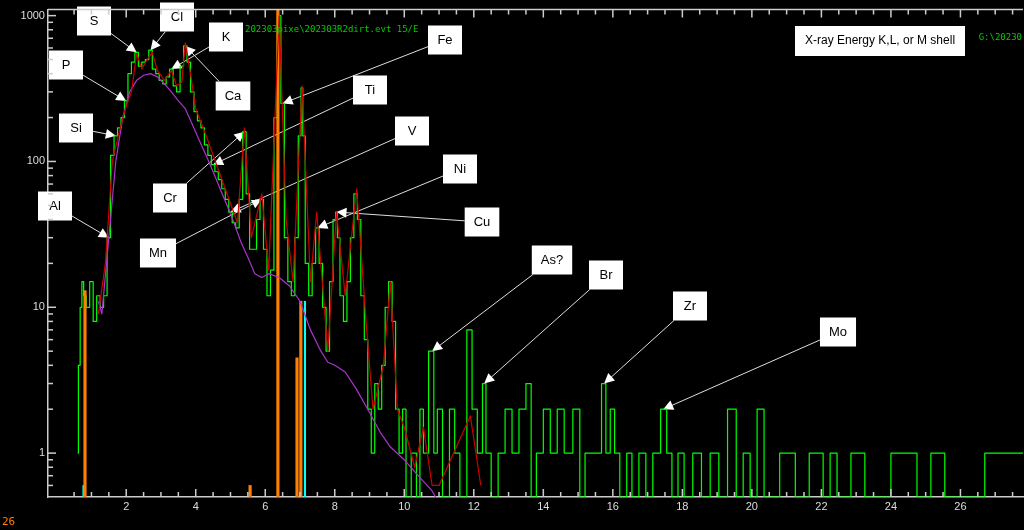  What do you see at coordinates (233, 95) in the screenshot?
I see `annotation: Ca` at bounding box center [233, 95].